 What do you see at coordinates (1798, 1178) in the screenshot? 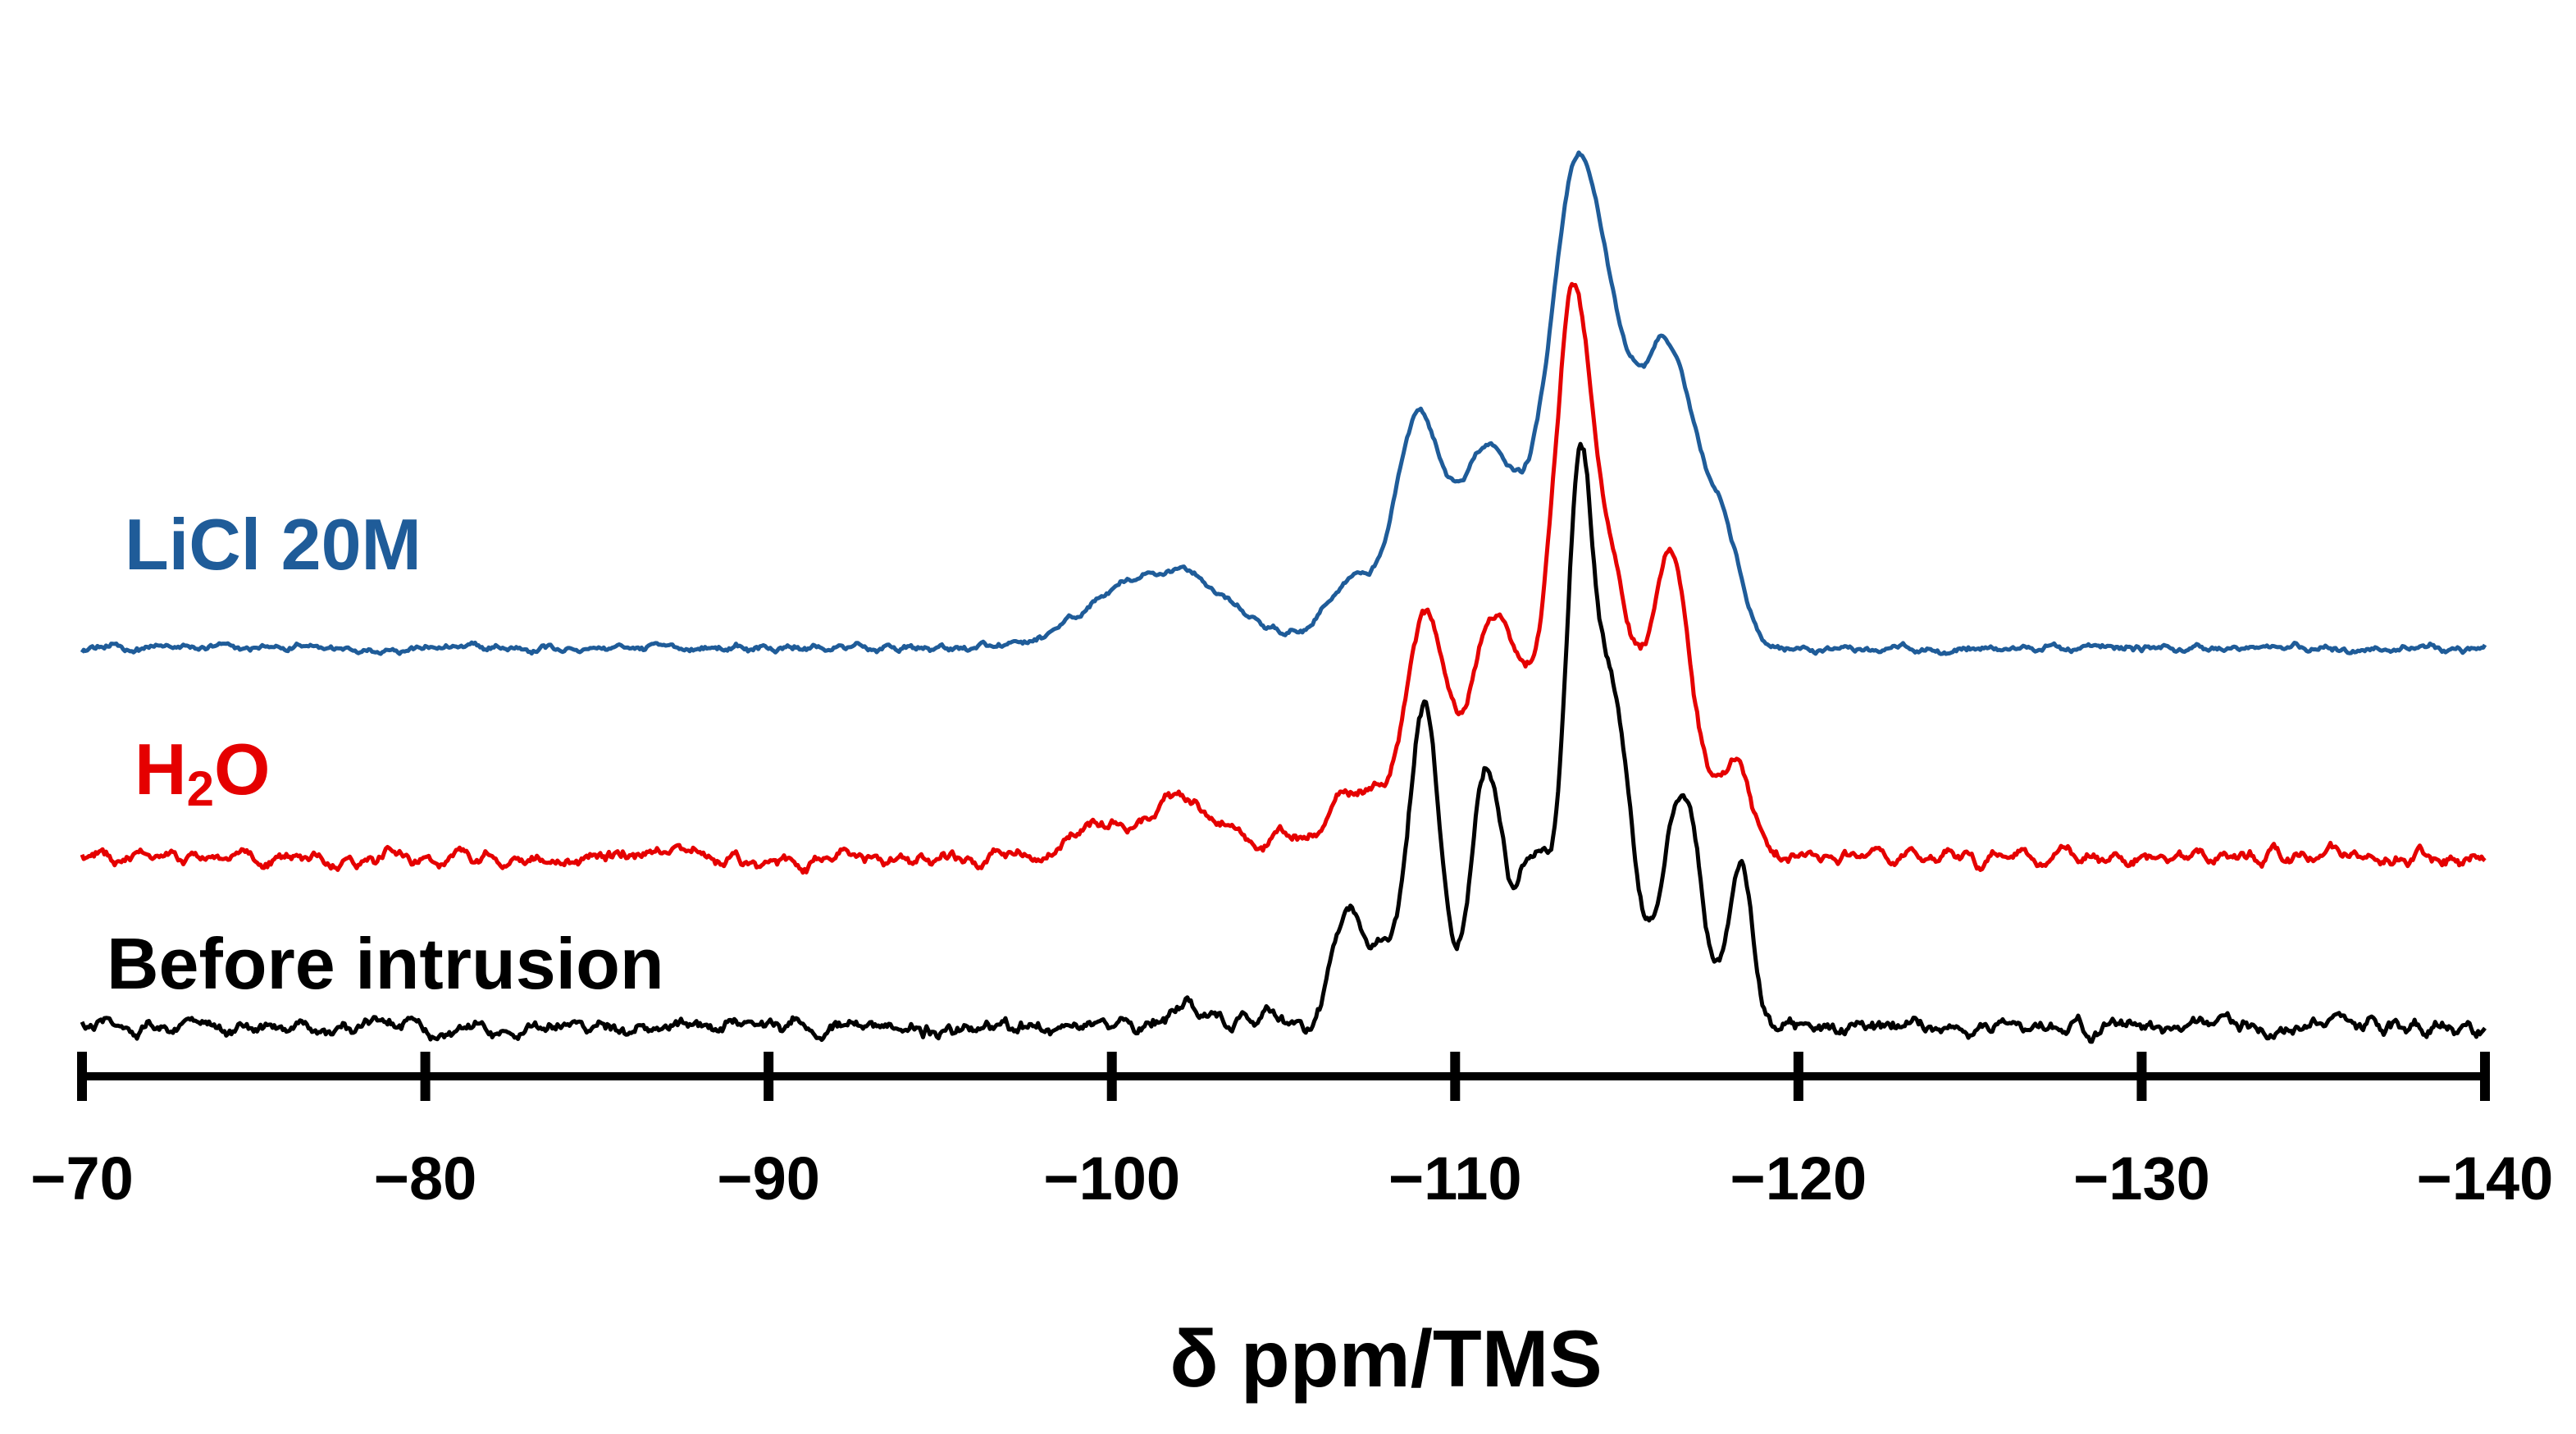
I see `x-tick-label: −120` at bounding box center [1798, 1178].